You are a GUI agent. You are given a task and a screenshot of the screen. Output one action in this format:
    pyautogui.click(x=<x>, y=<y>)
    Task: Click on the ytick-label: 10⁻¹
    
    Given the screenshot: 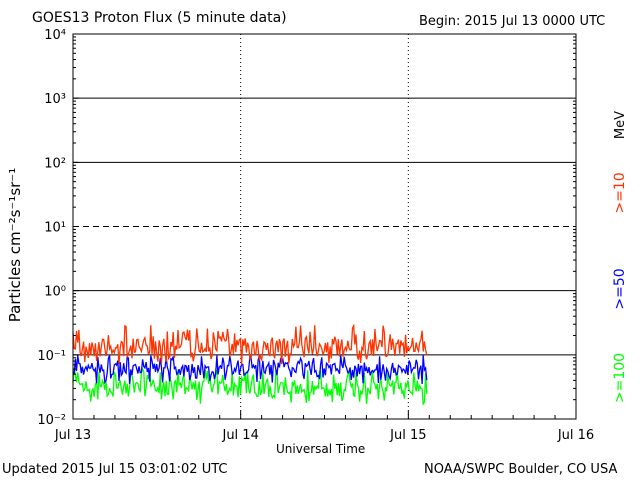 What is the action you would take?
    pyautogui.click(x=51, y=356)
    